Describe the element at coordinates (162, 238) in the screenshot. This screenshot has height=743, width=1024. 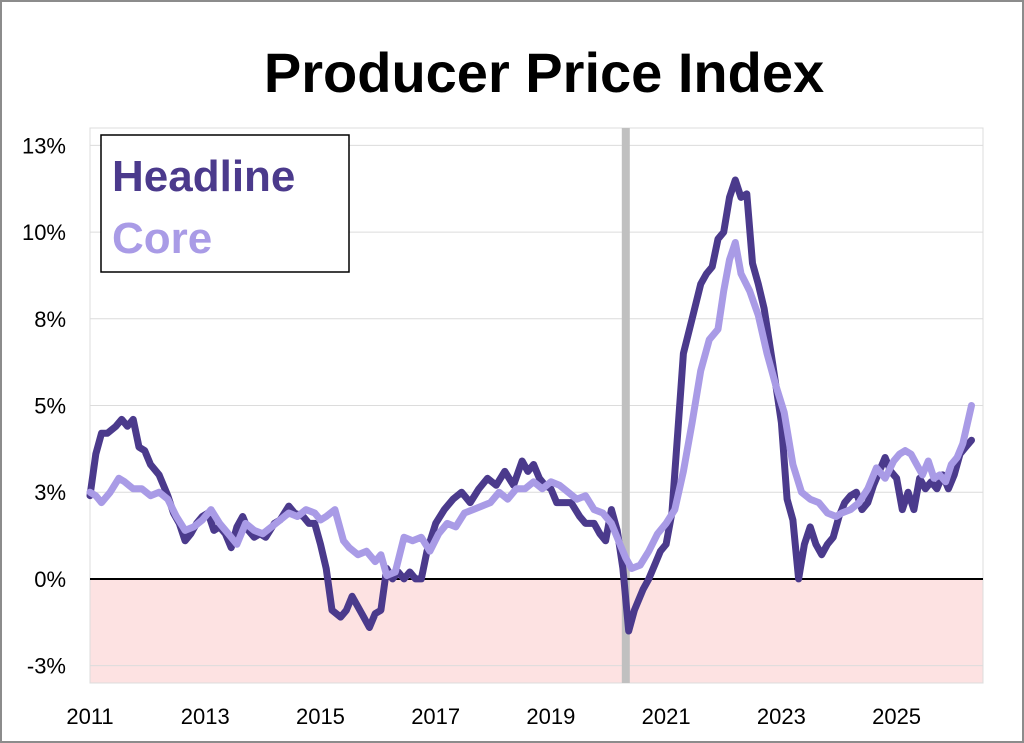
I see `legend-label-core: Core` at that location.